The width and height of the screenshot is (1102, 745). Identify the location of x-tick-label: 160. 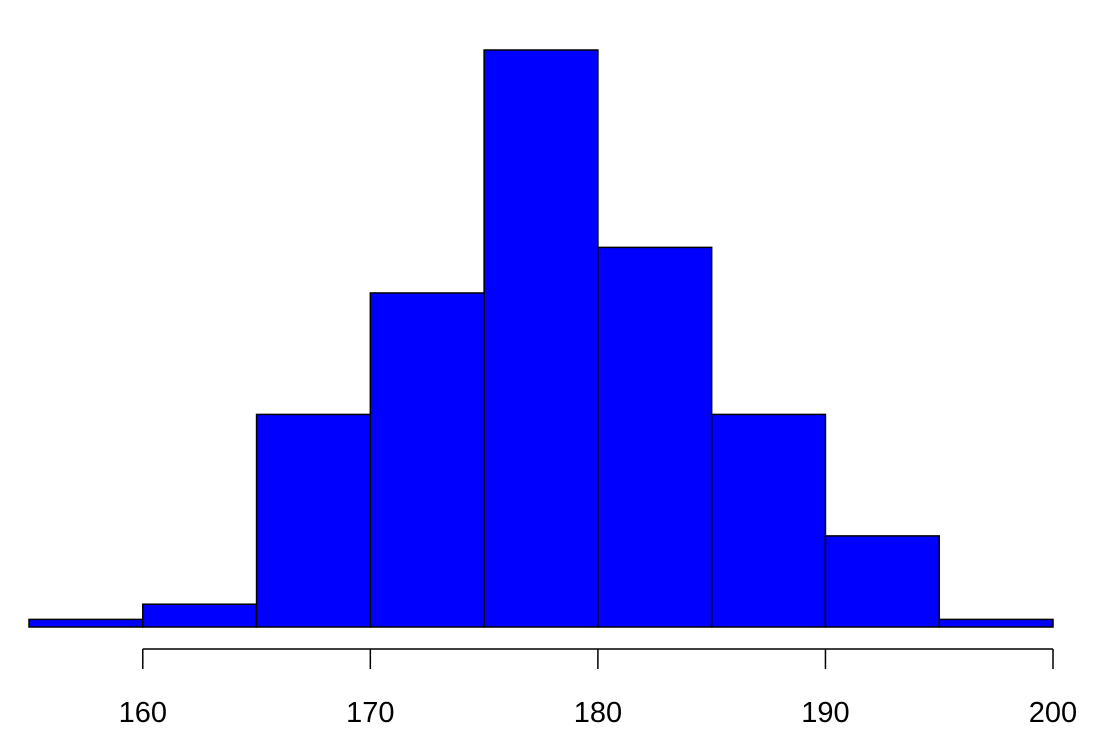
(143, 713).